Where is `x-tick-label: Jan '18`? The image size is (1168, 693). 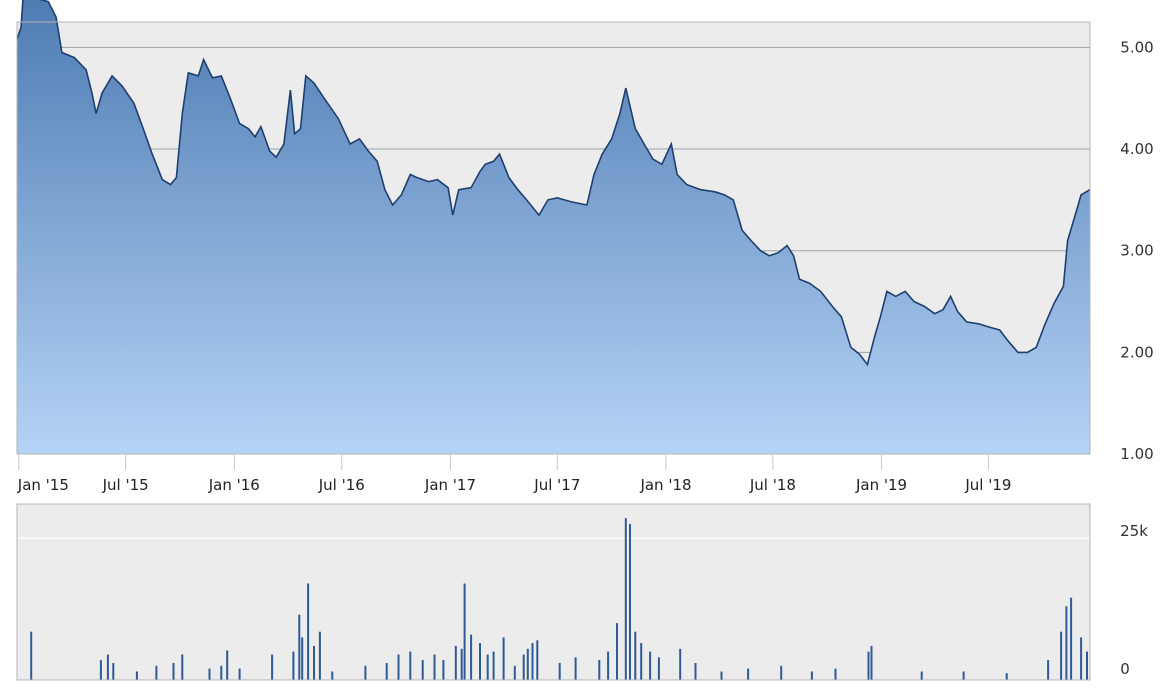
x-tick-label: Jan '18 is located at coordinates (665, 485).